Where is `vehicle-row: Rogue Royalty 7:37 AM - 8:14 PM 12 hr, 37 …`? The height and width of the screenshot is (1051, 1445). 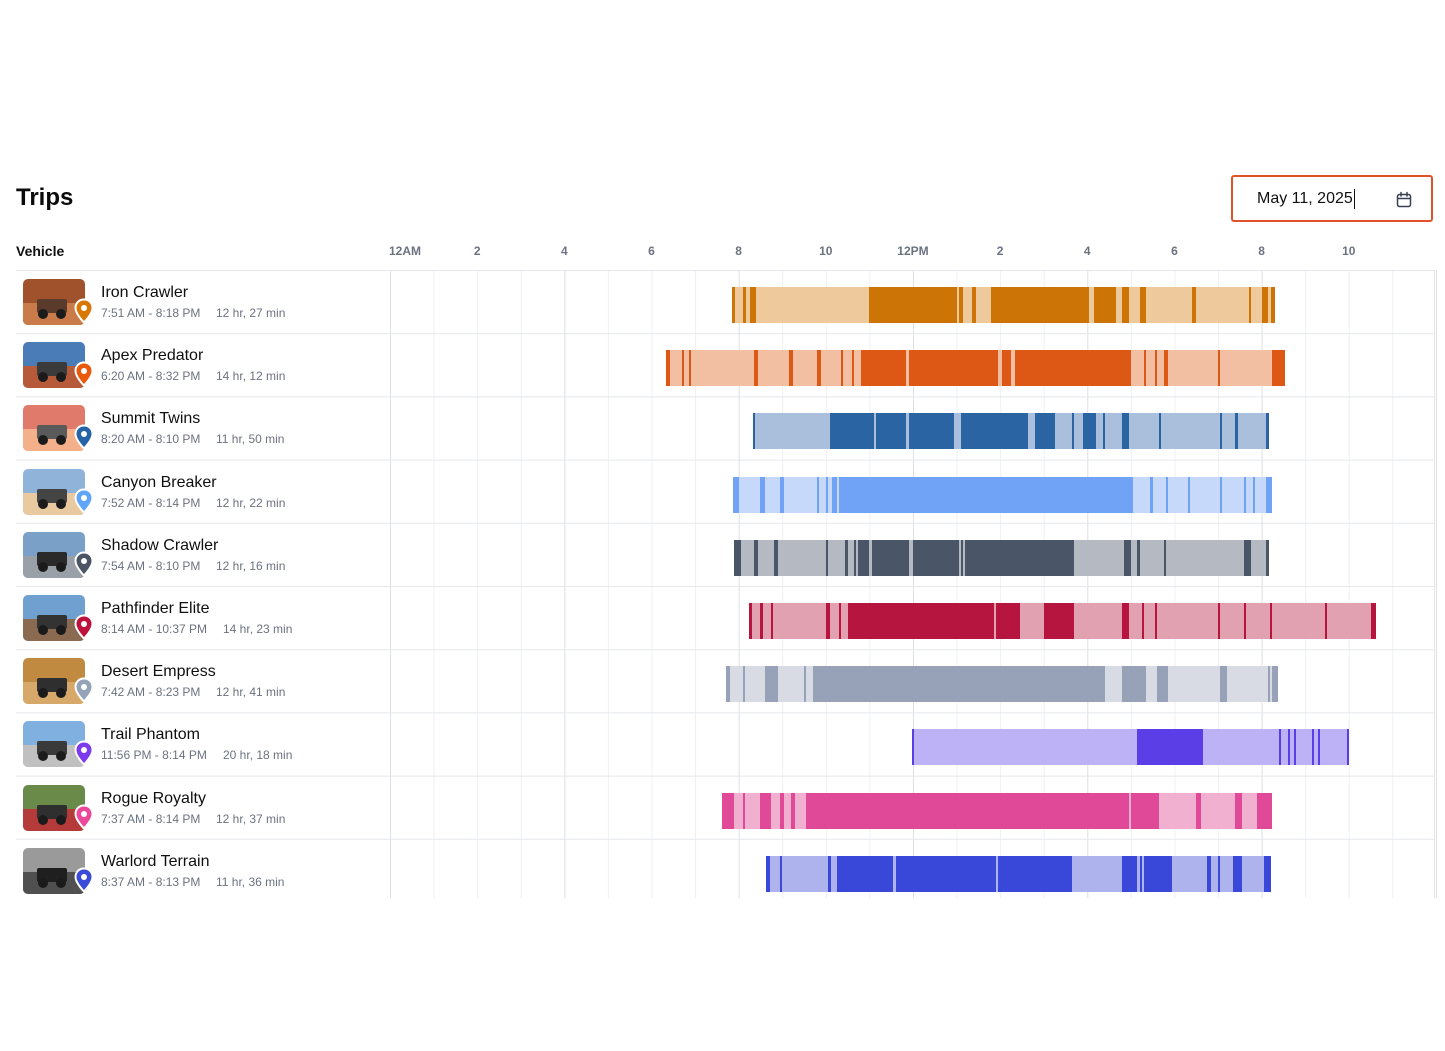
vehicle-row: Rogue Royalty 7:37 AM - 8:14 PM 12 hr, 37 … is located at coordinates (725, 807).